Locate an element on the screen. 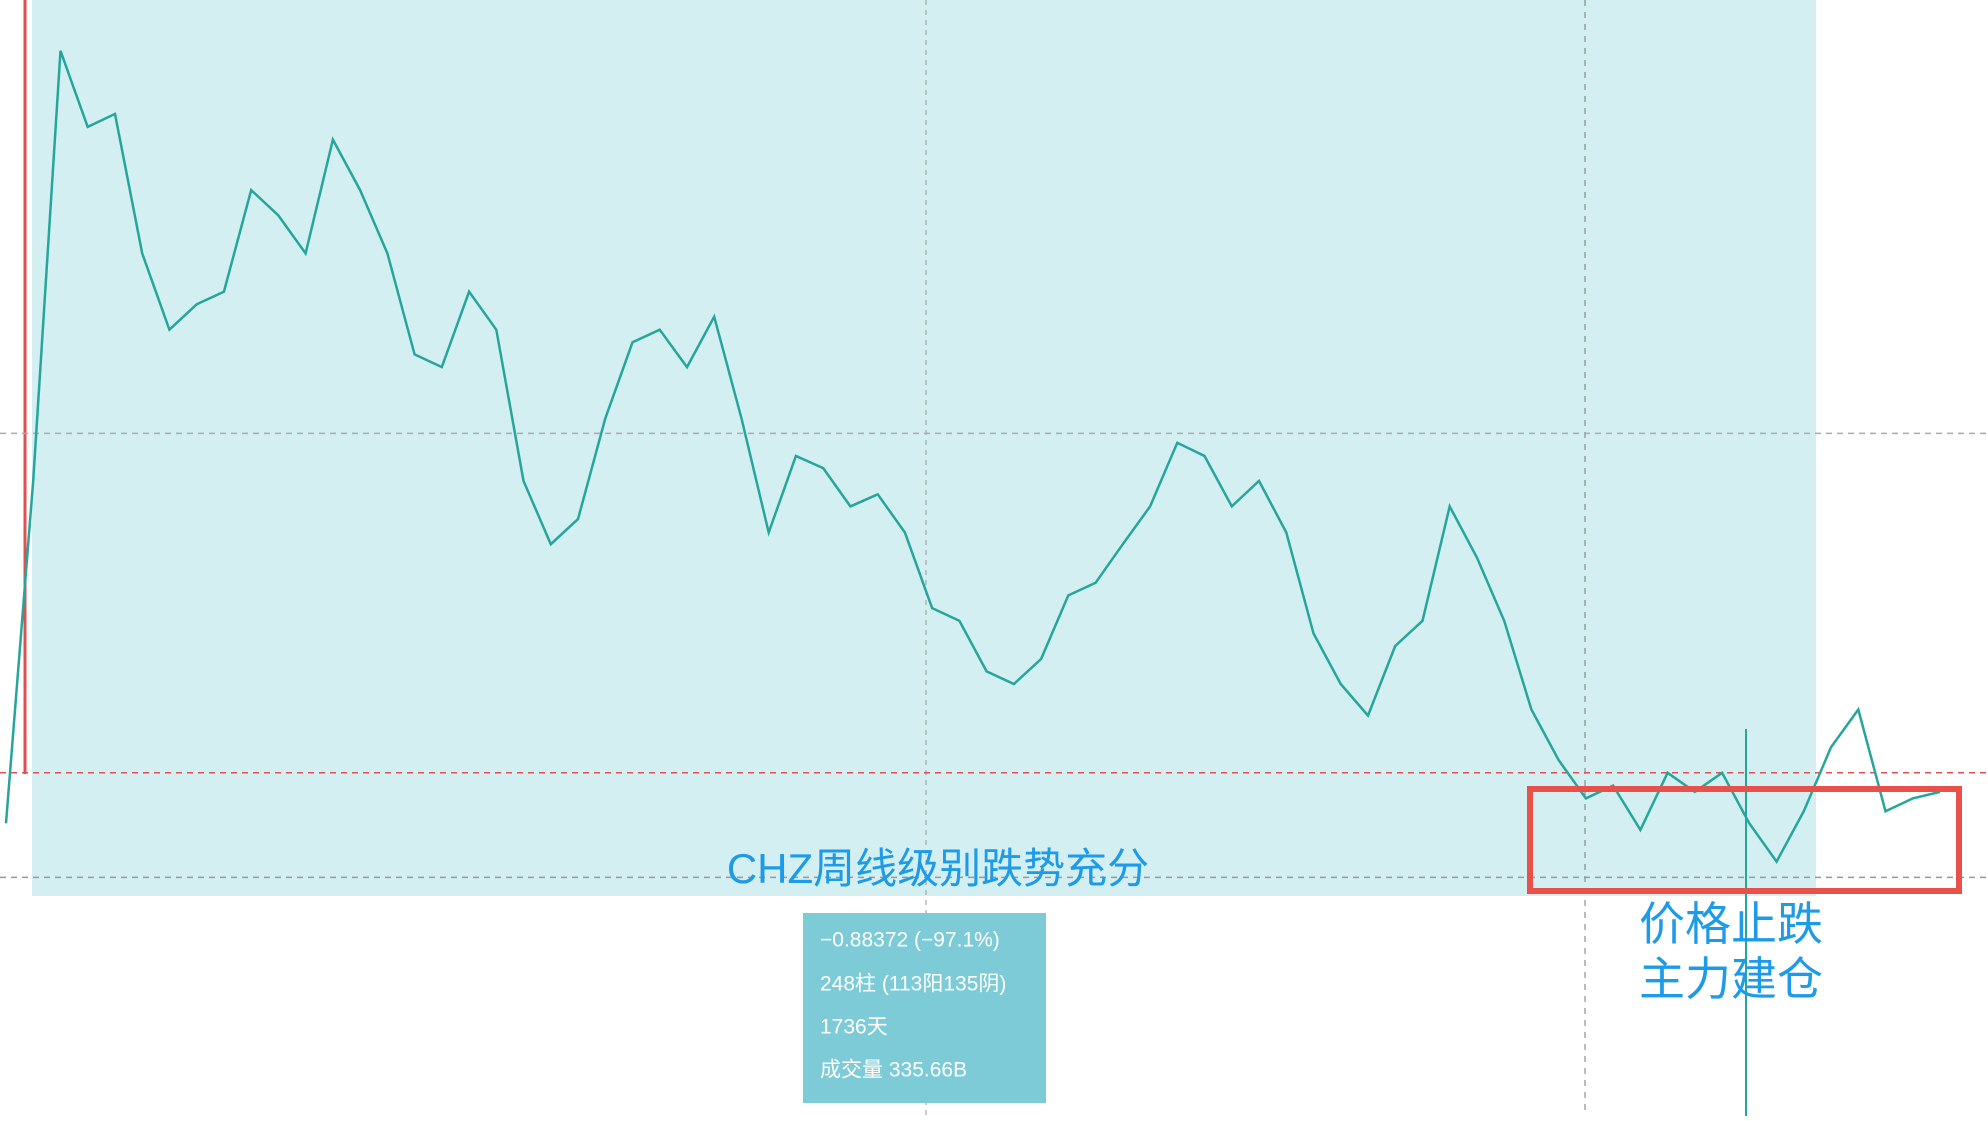  highlight-box is located at coordinates (1744, 840).